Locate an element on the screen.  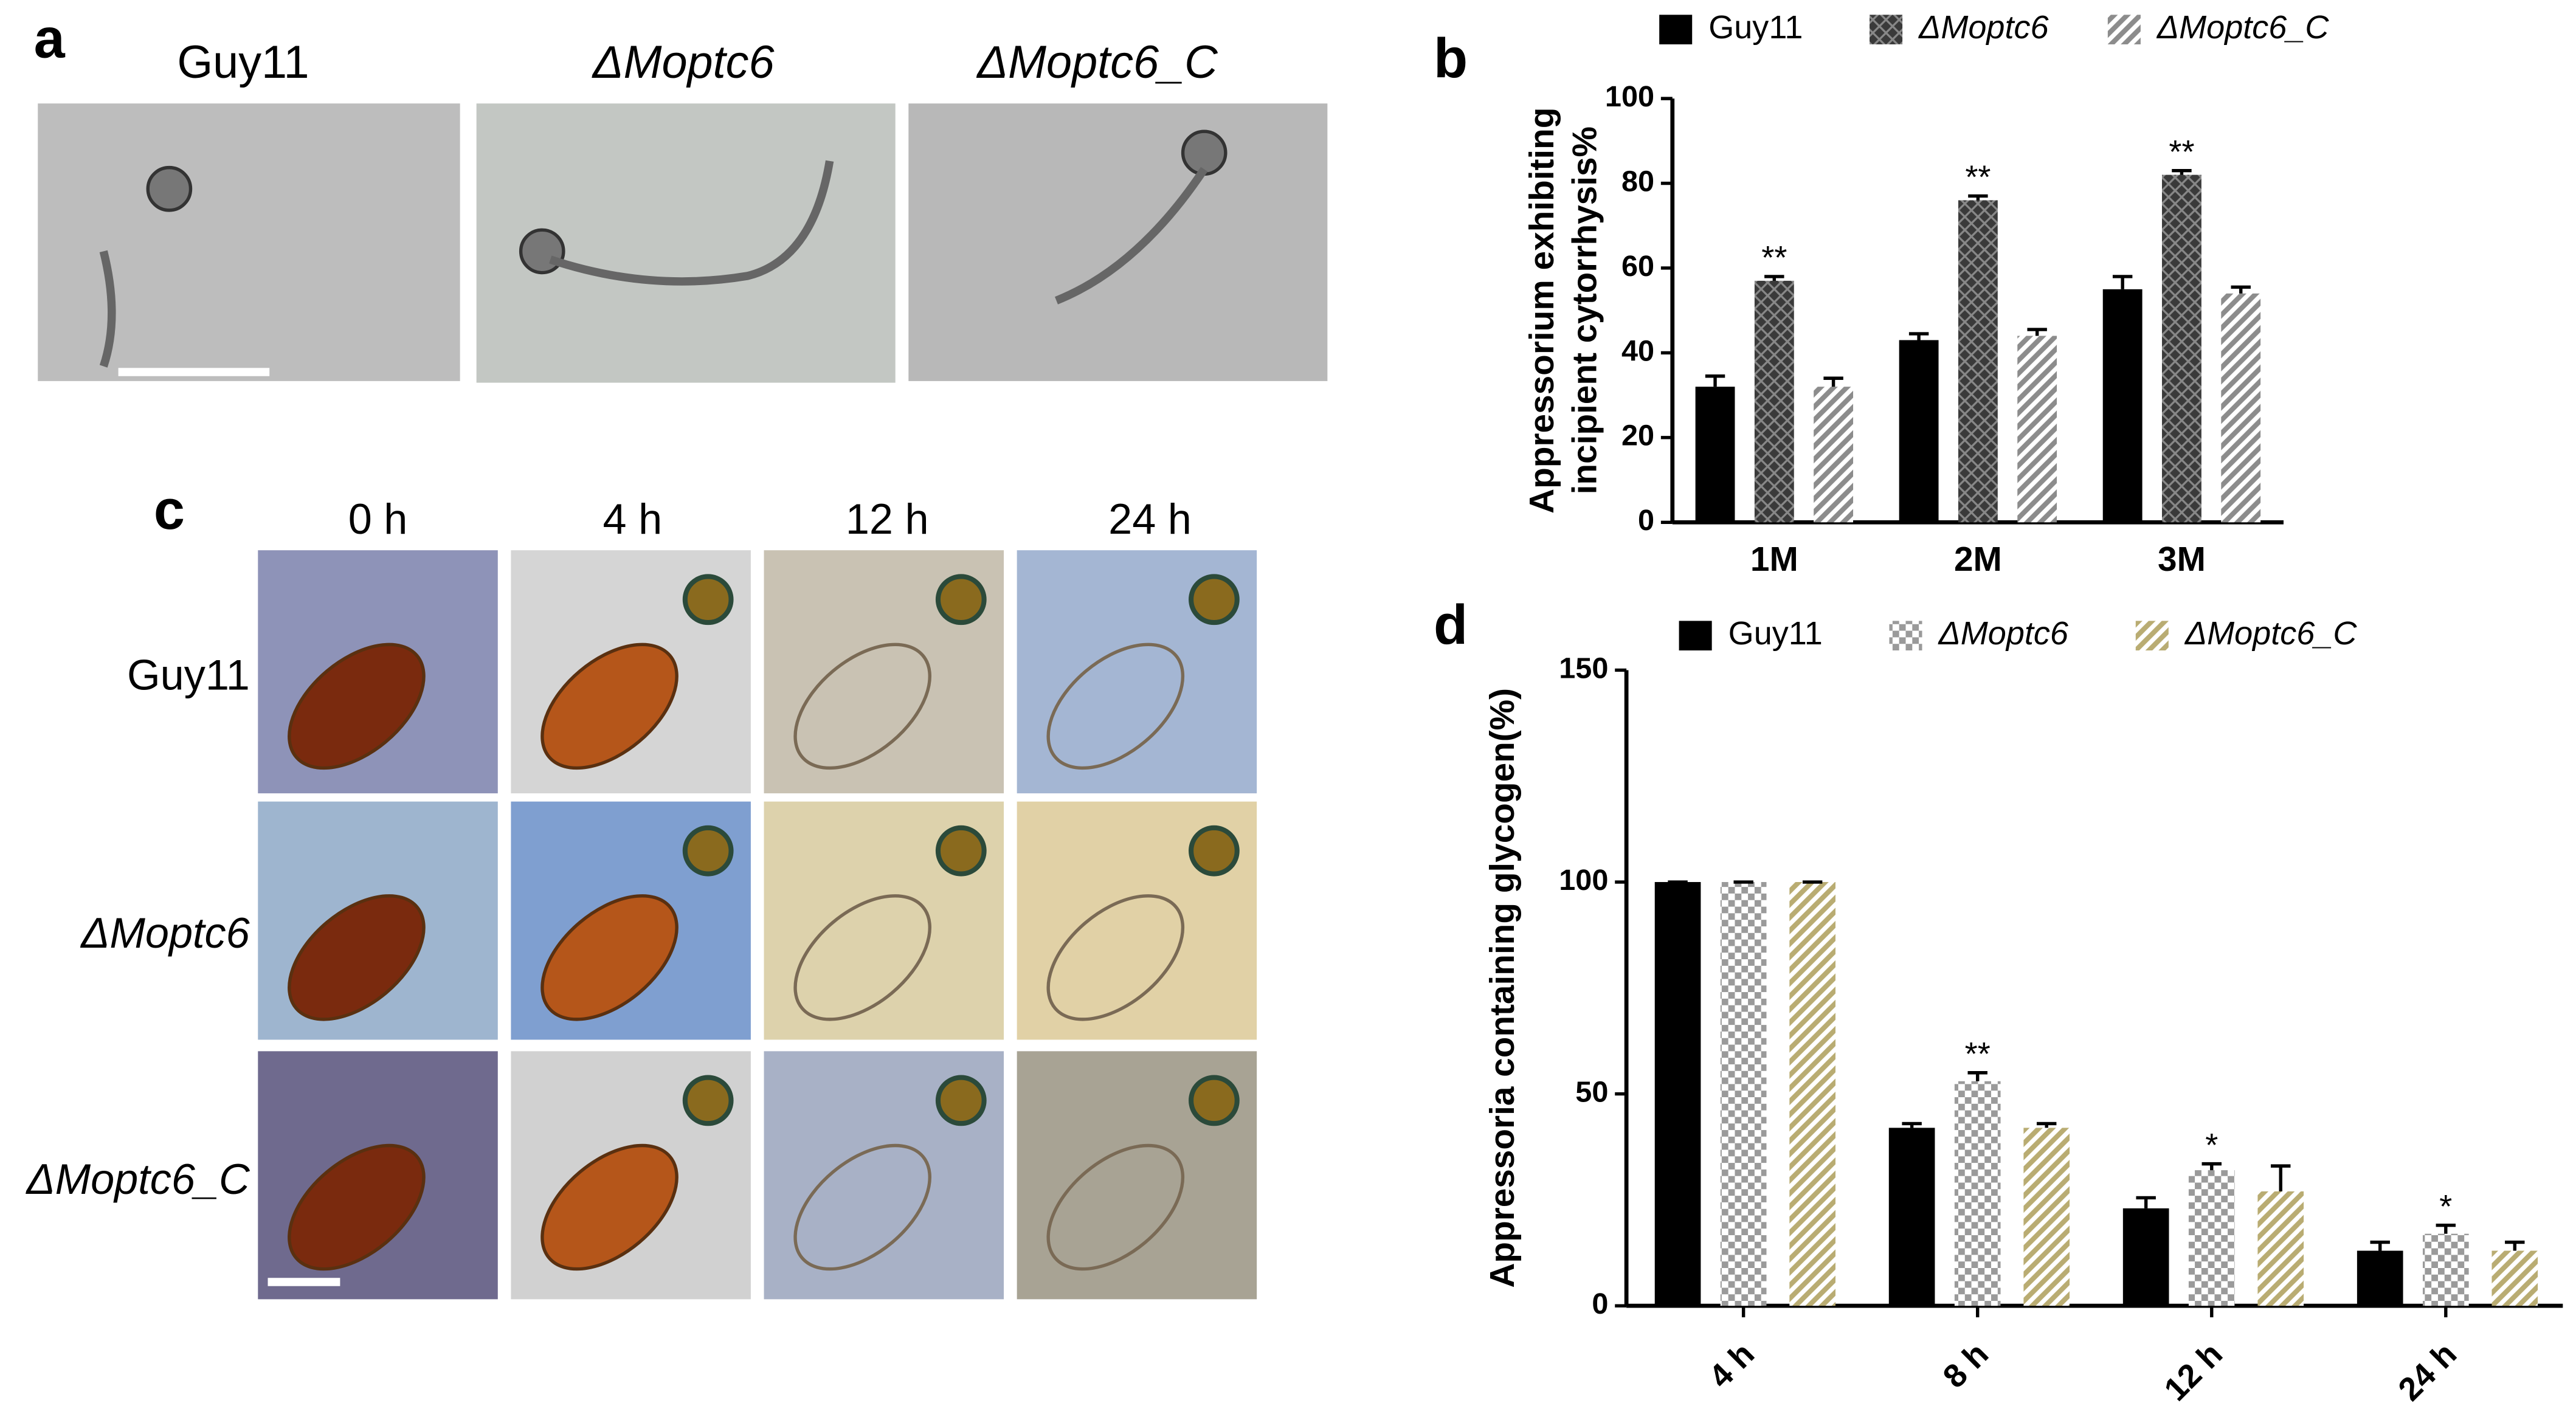
x-tick-label: 4 h is located at coordinates (1731, 1365).